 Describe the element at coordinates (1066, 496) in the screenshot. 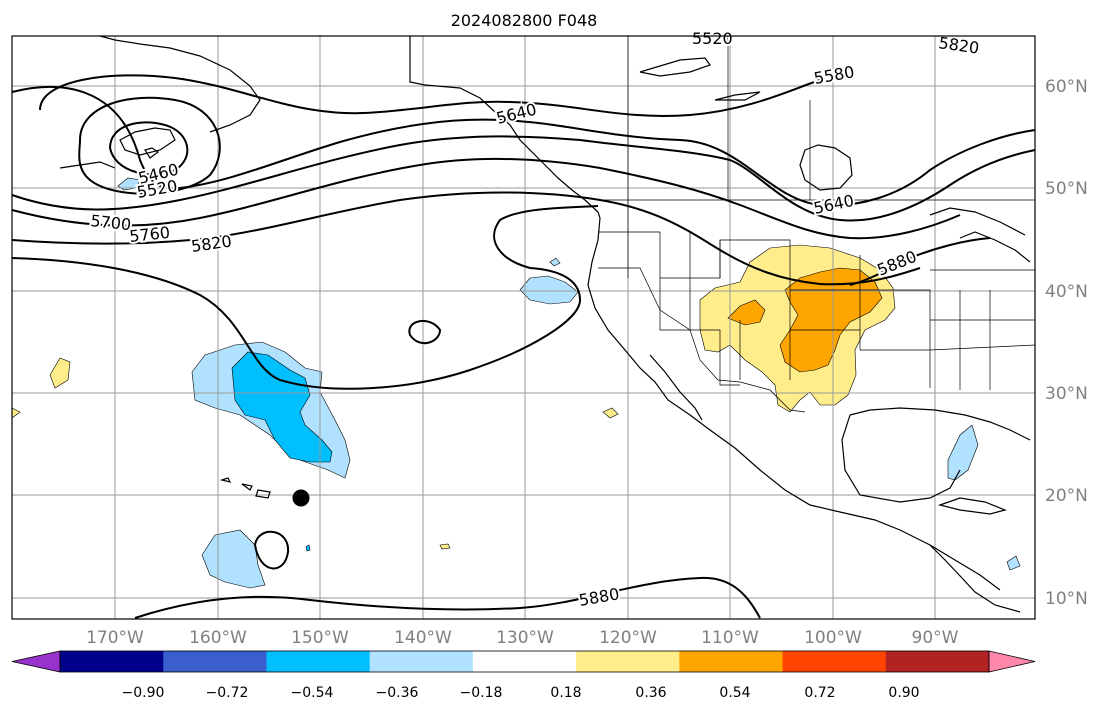

I see `lat-label-20n: 20°N` at that location.